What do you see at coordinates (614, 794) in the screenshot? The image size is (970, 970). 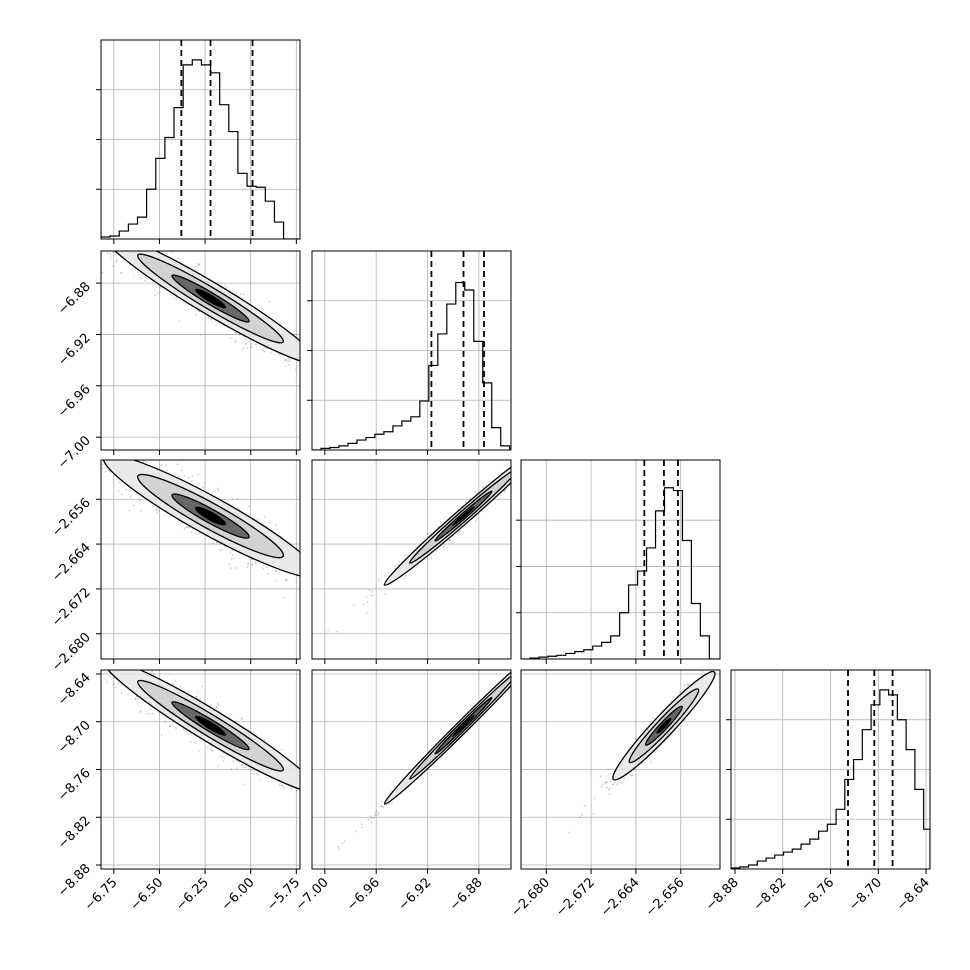 I see `panel-3-2: −2.680 −2.672 −2.664 −2.656` at bounding box center [614, 794].